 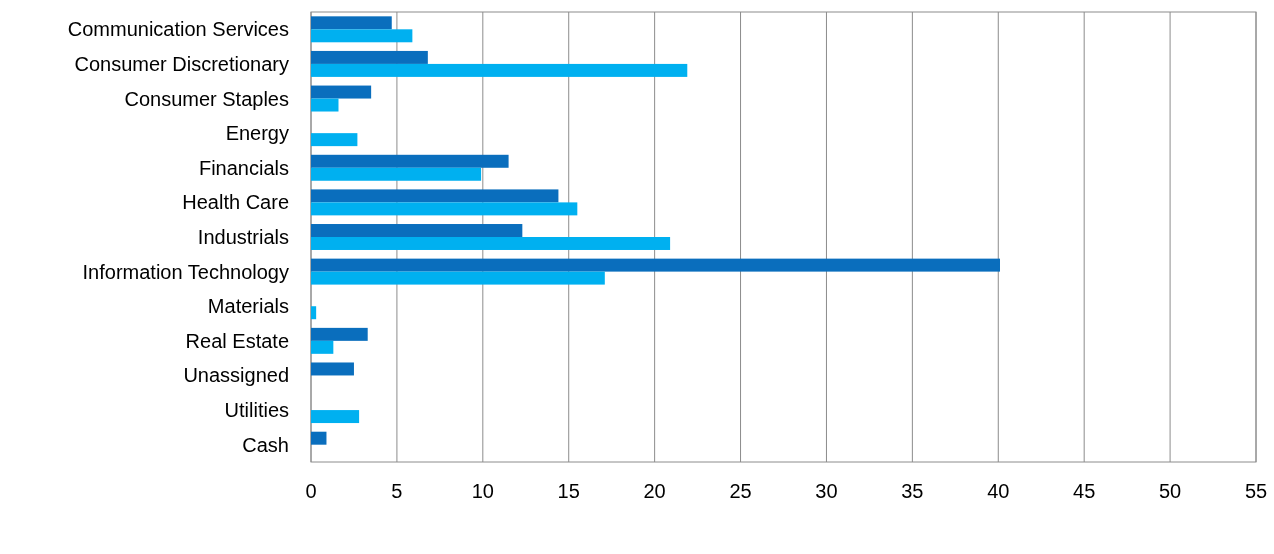 I want to click on y-tick-label: Consumer Staples, so click(x=206, y=98).